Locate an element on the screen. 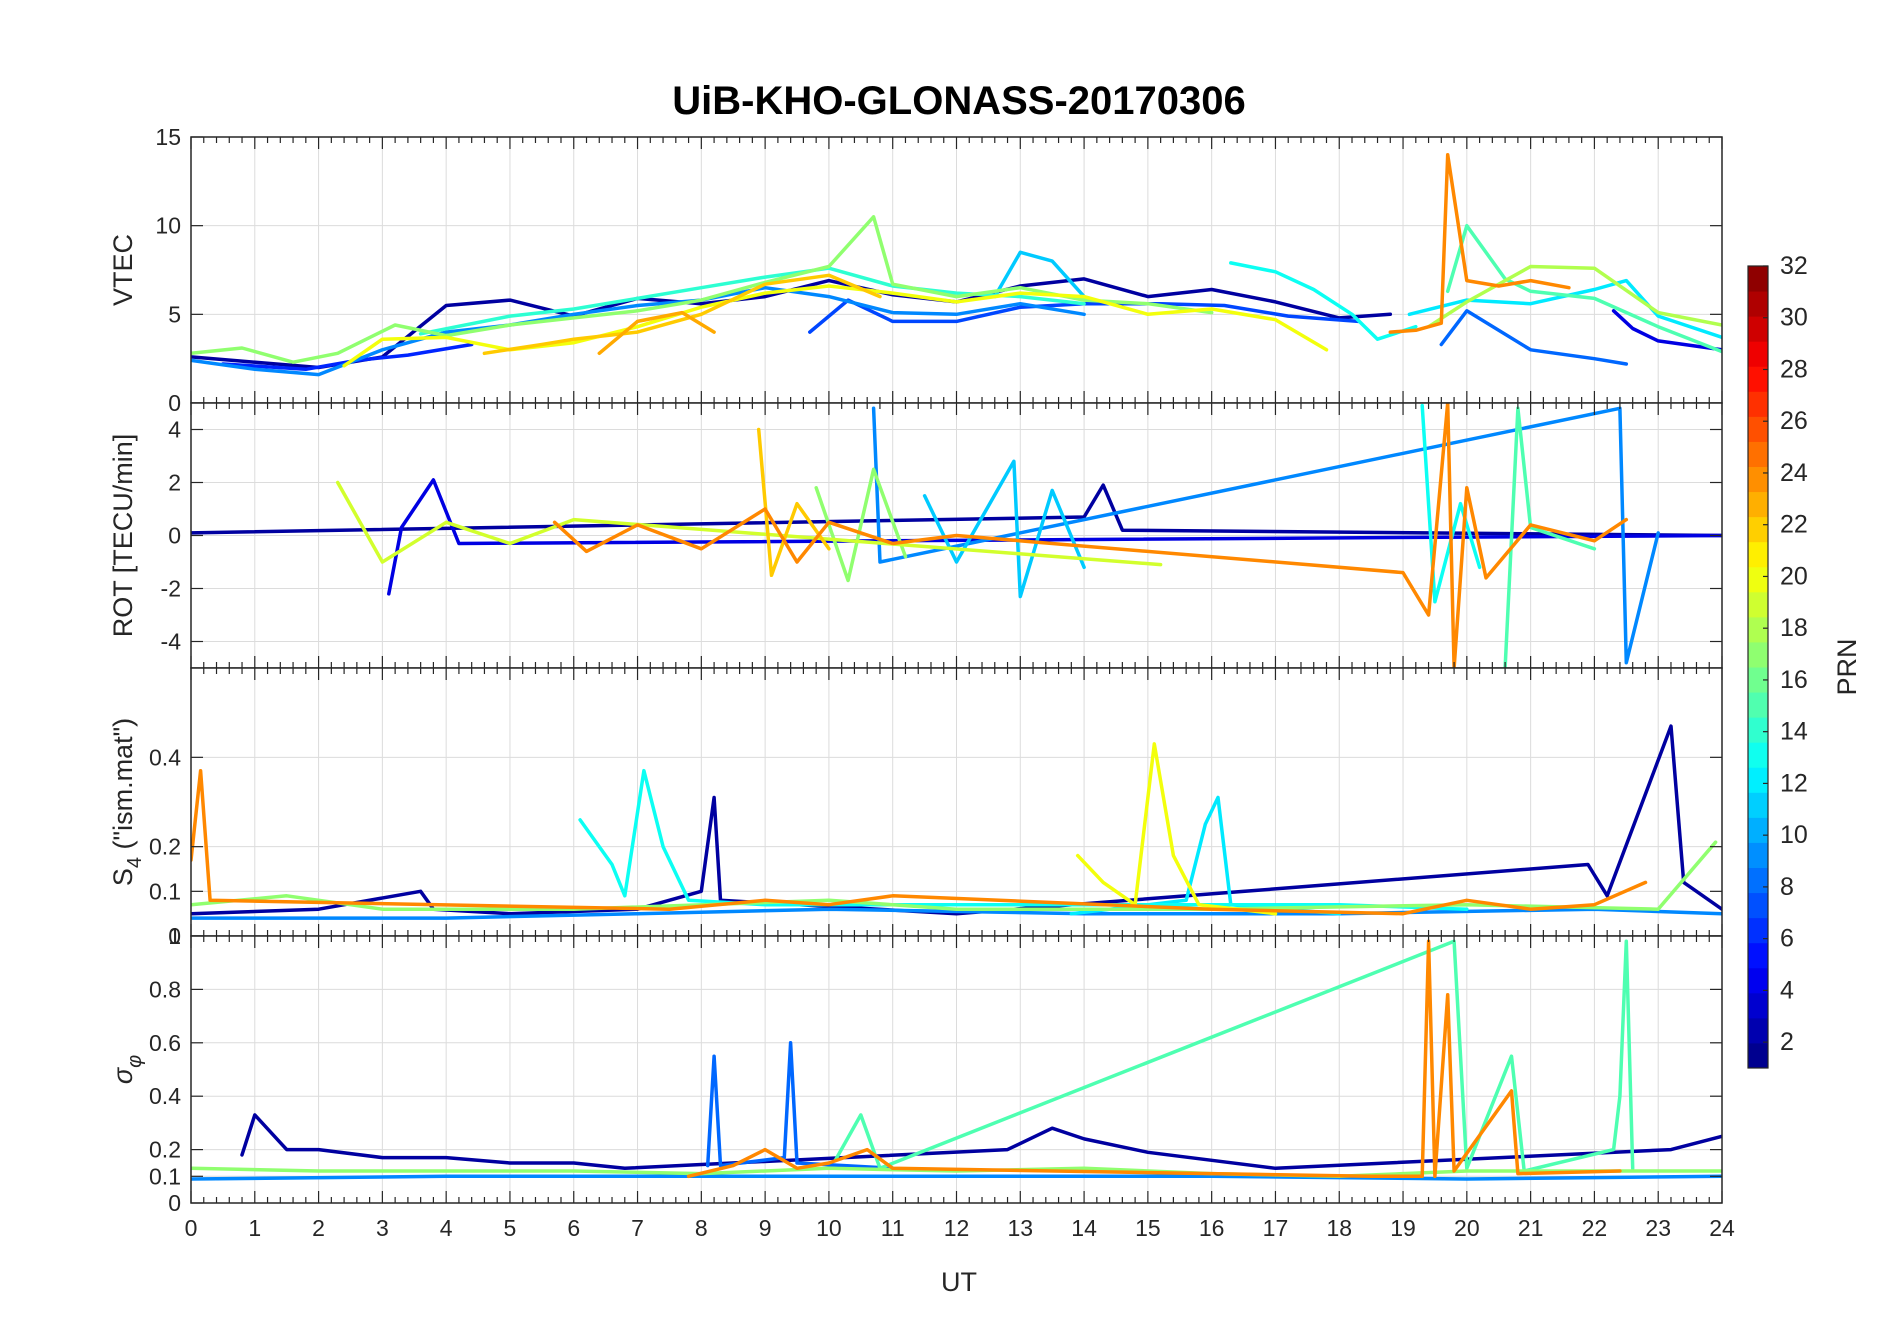  colorbar-tick-label-18: 18 is located at coordinates (1794, 628).